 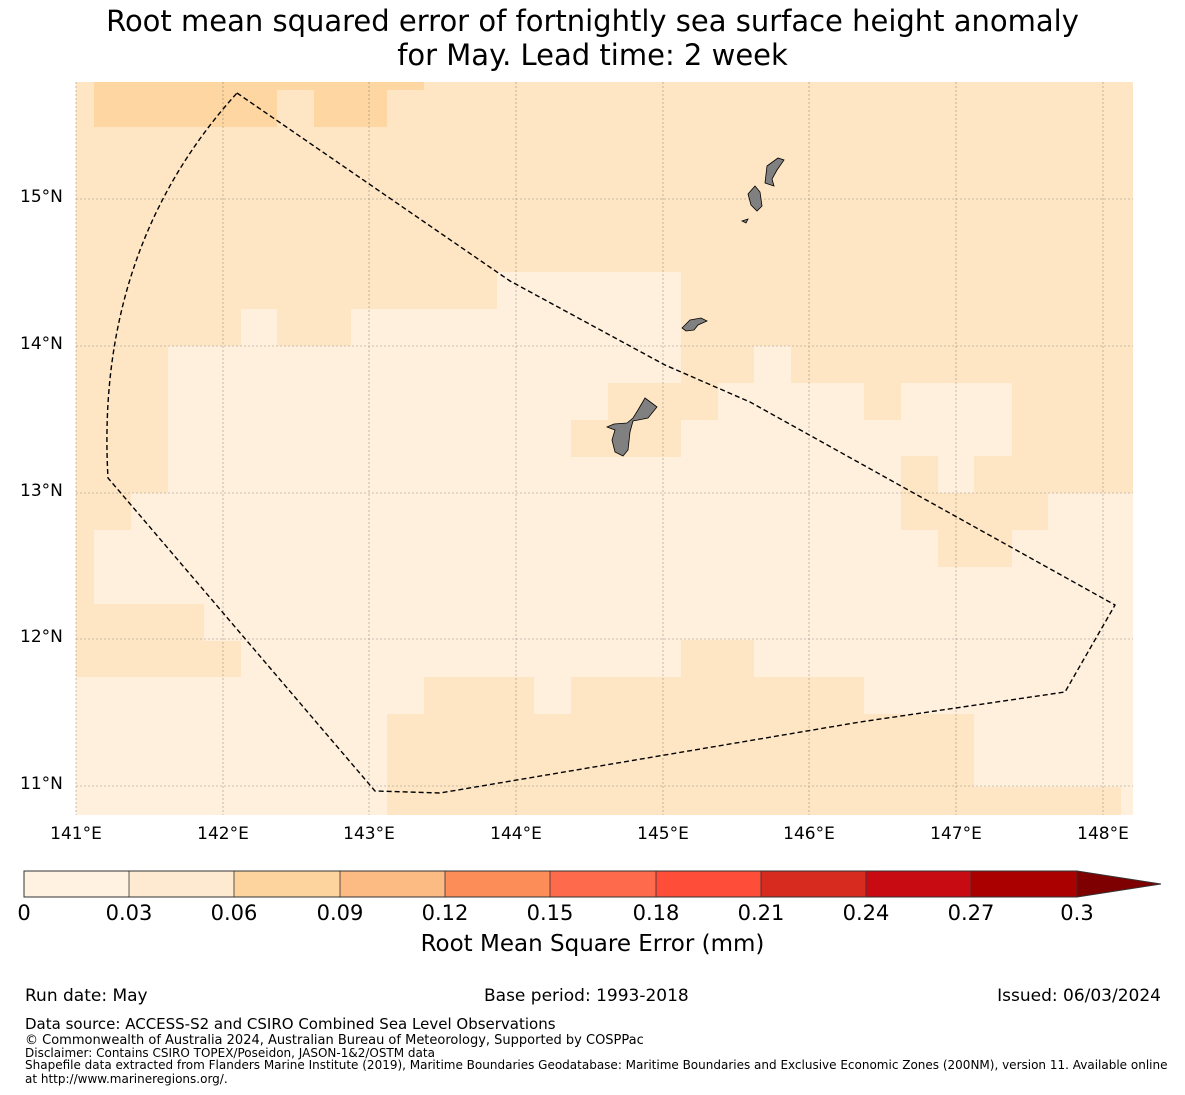 I want to click on colorbar-extend-arrow, so click(x=1119, y=884).